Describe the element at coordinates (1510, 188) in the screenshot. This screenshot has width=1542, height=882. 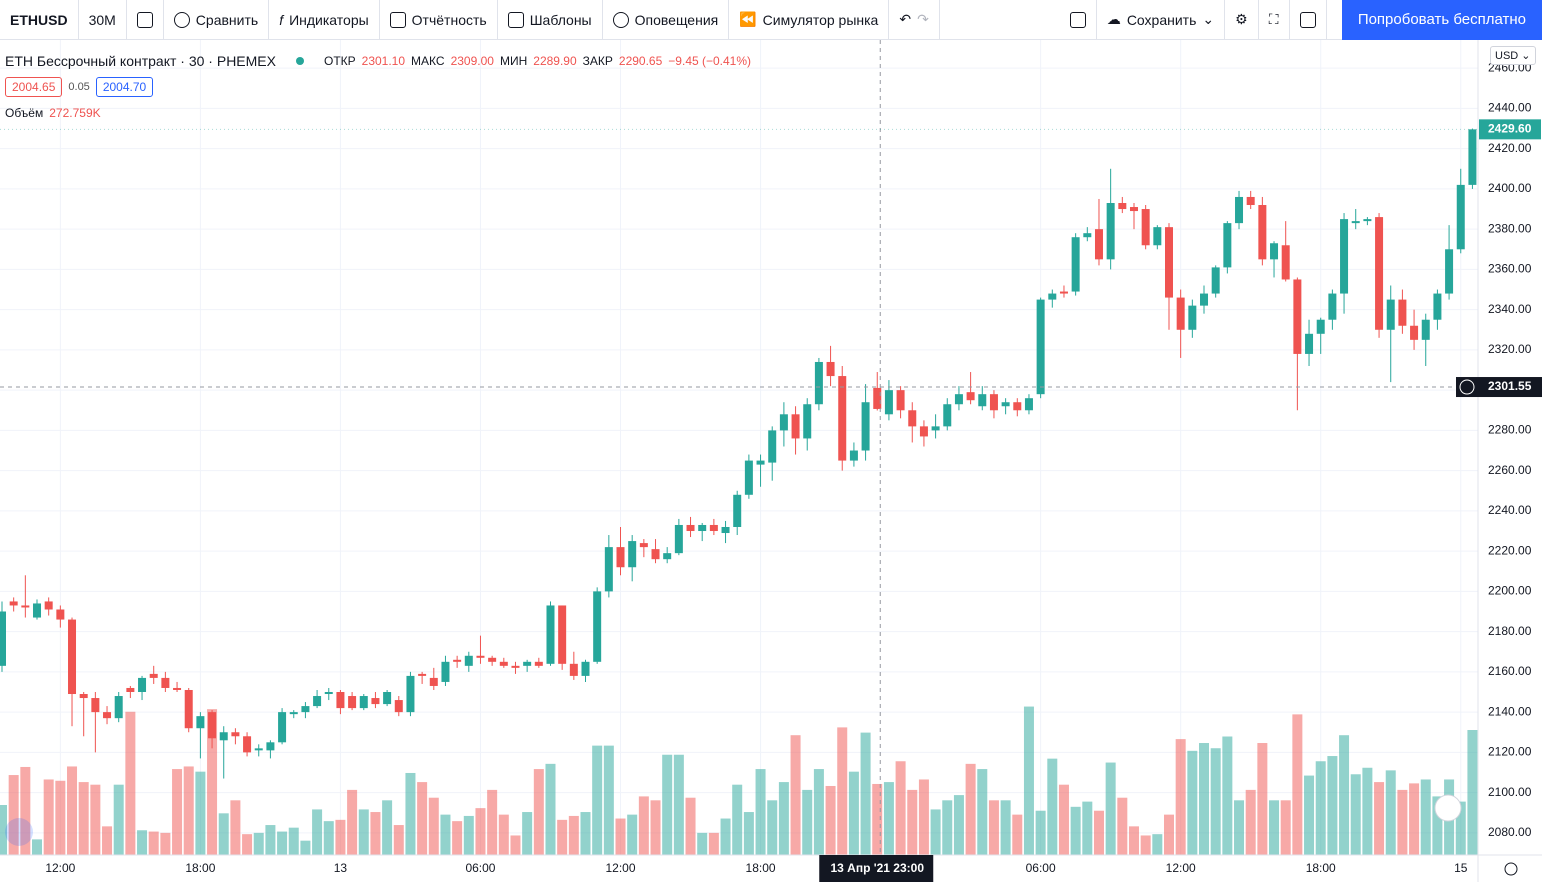
I see `y-tick-label: 2400.00` at that location.